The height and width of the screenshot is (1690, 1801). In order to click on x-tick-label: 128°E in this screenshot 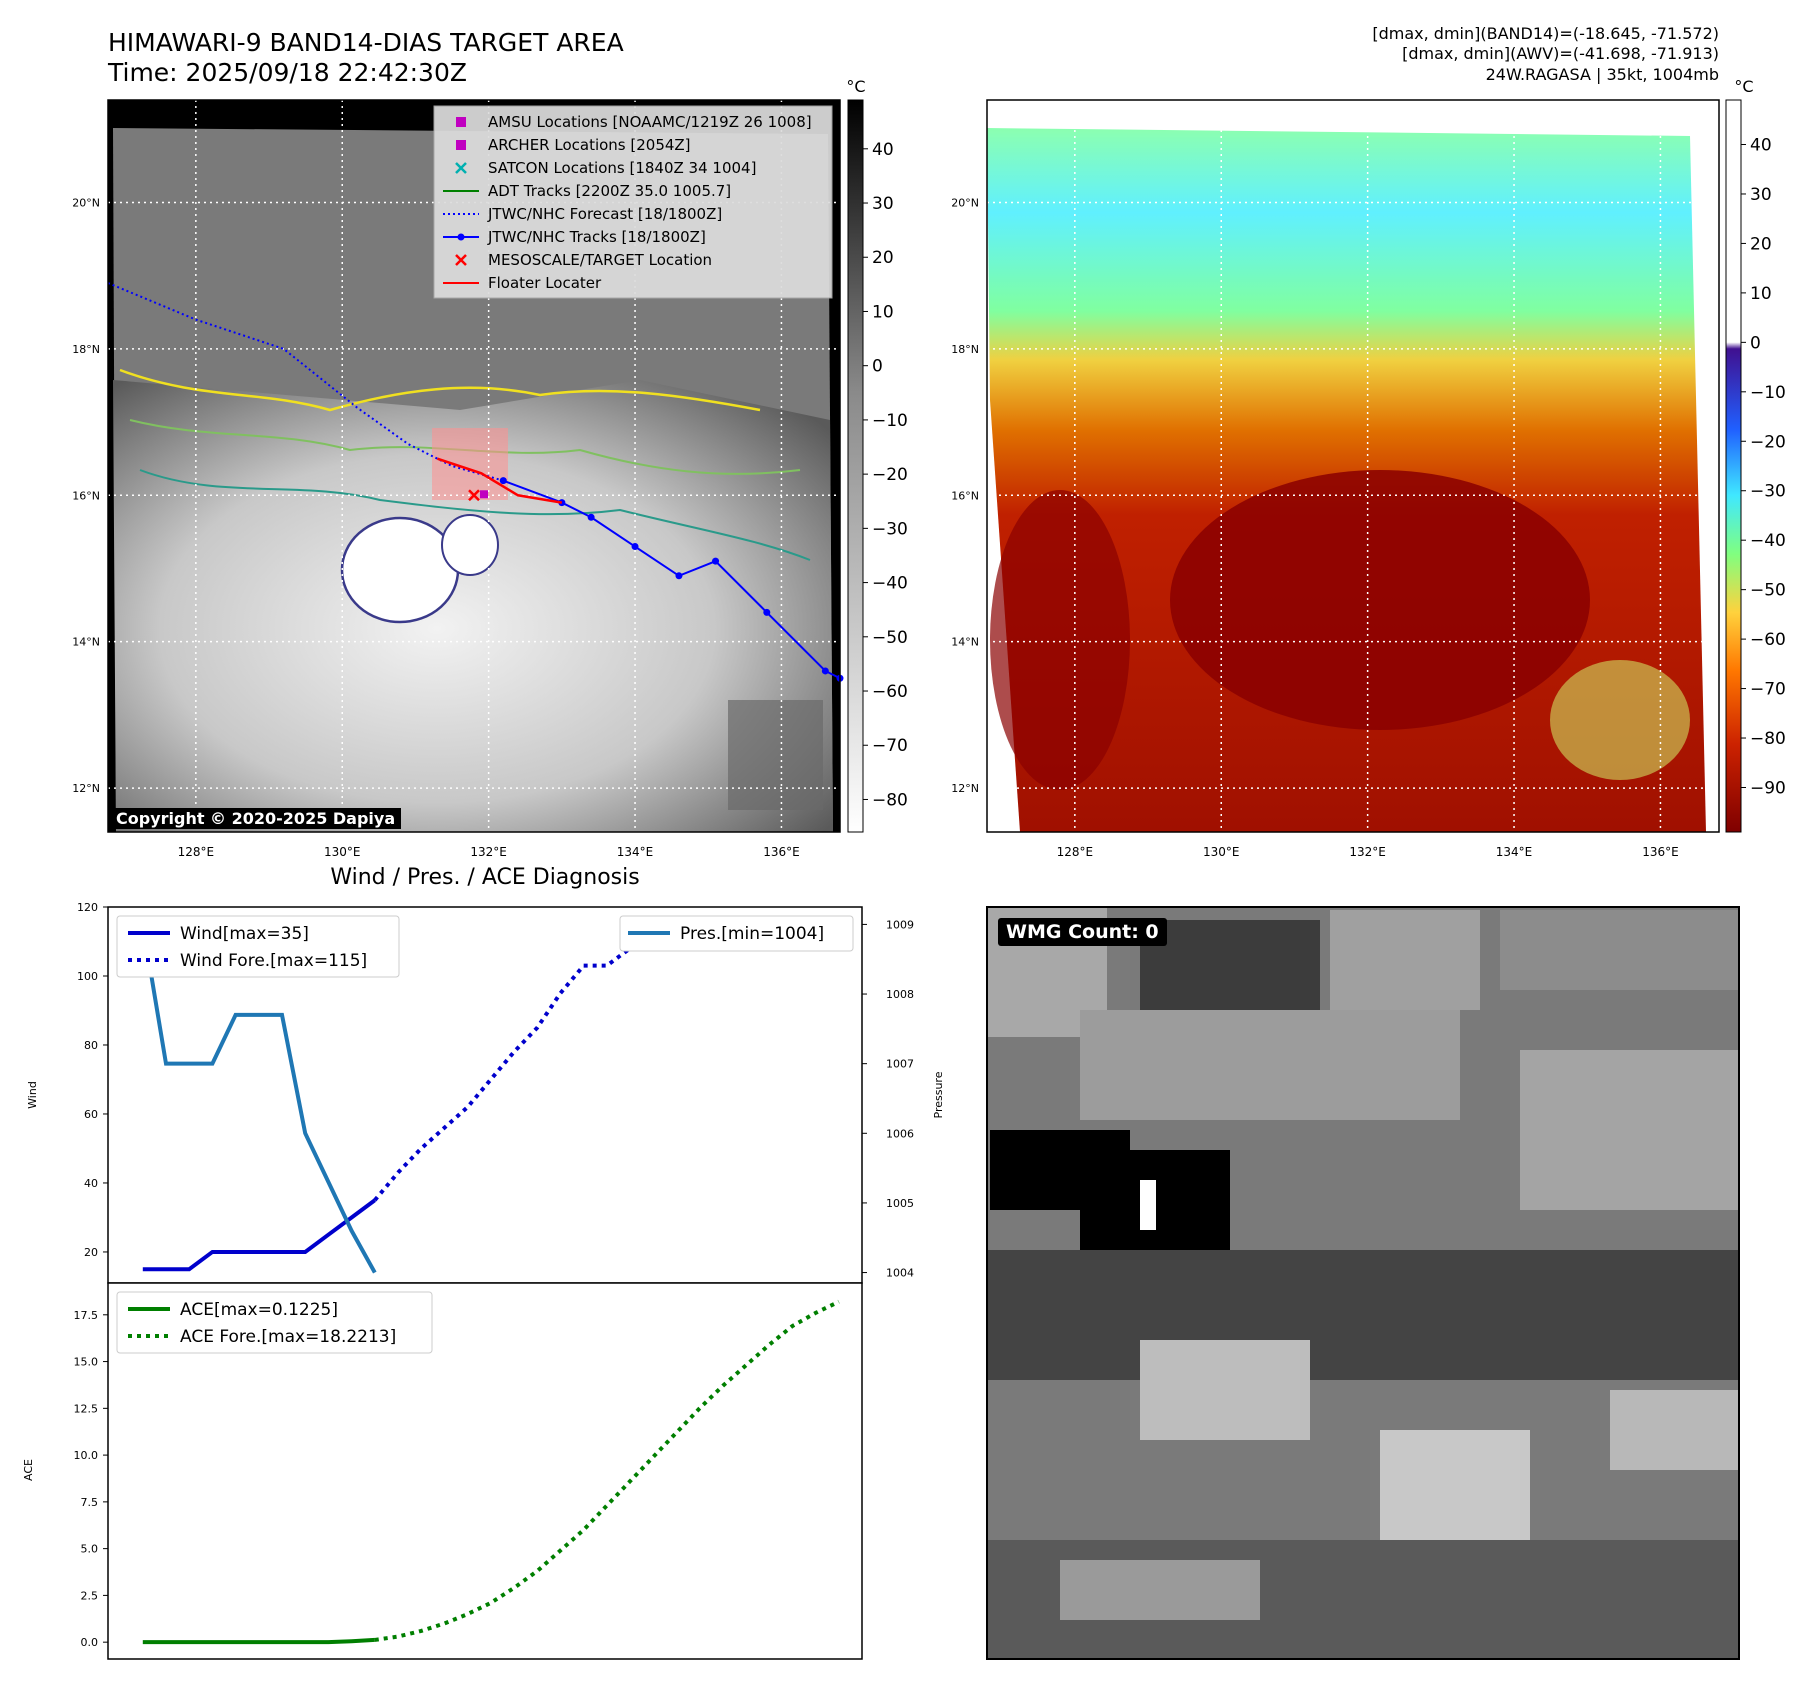, I will do `click(1075, 852)`.